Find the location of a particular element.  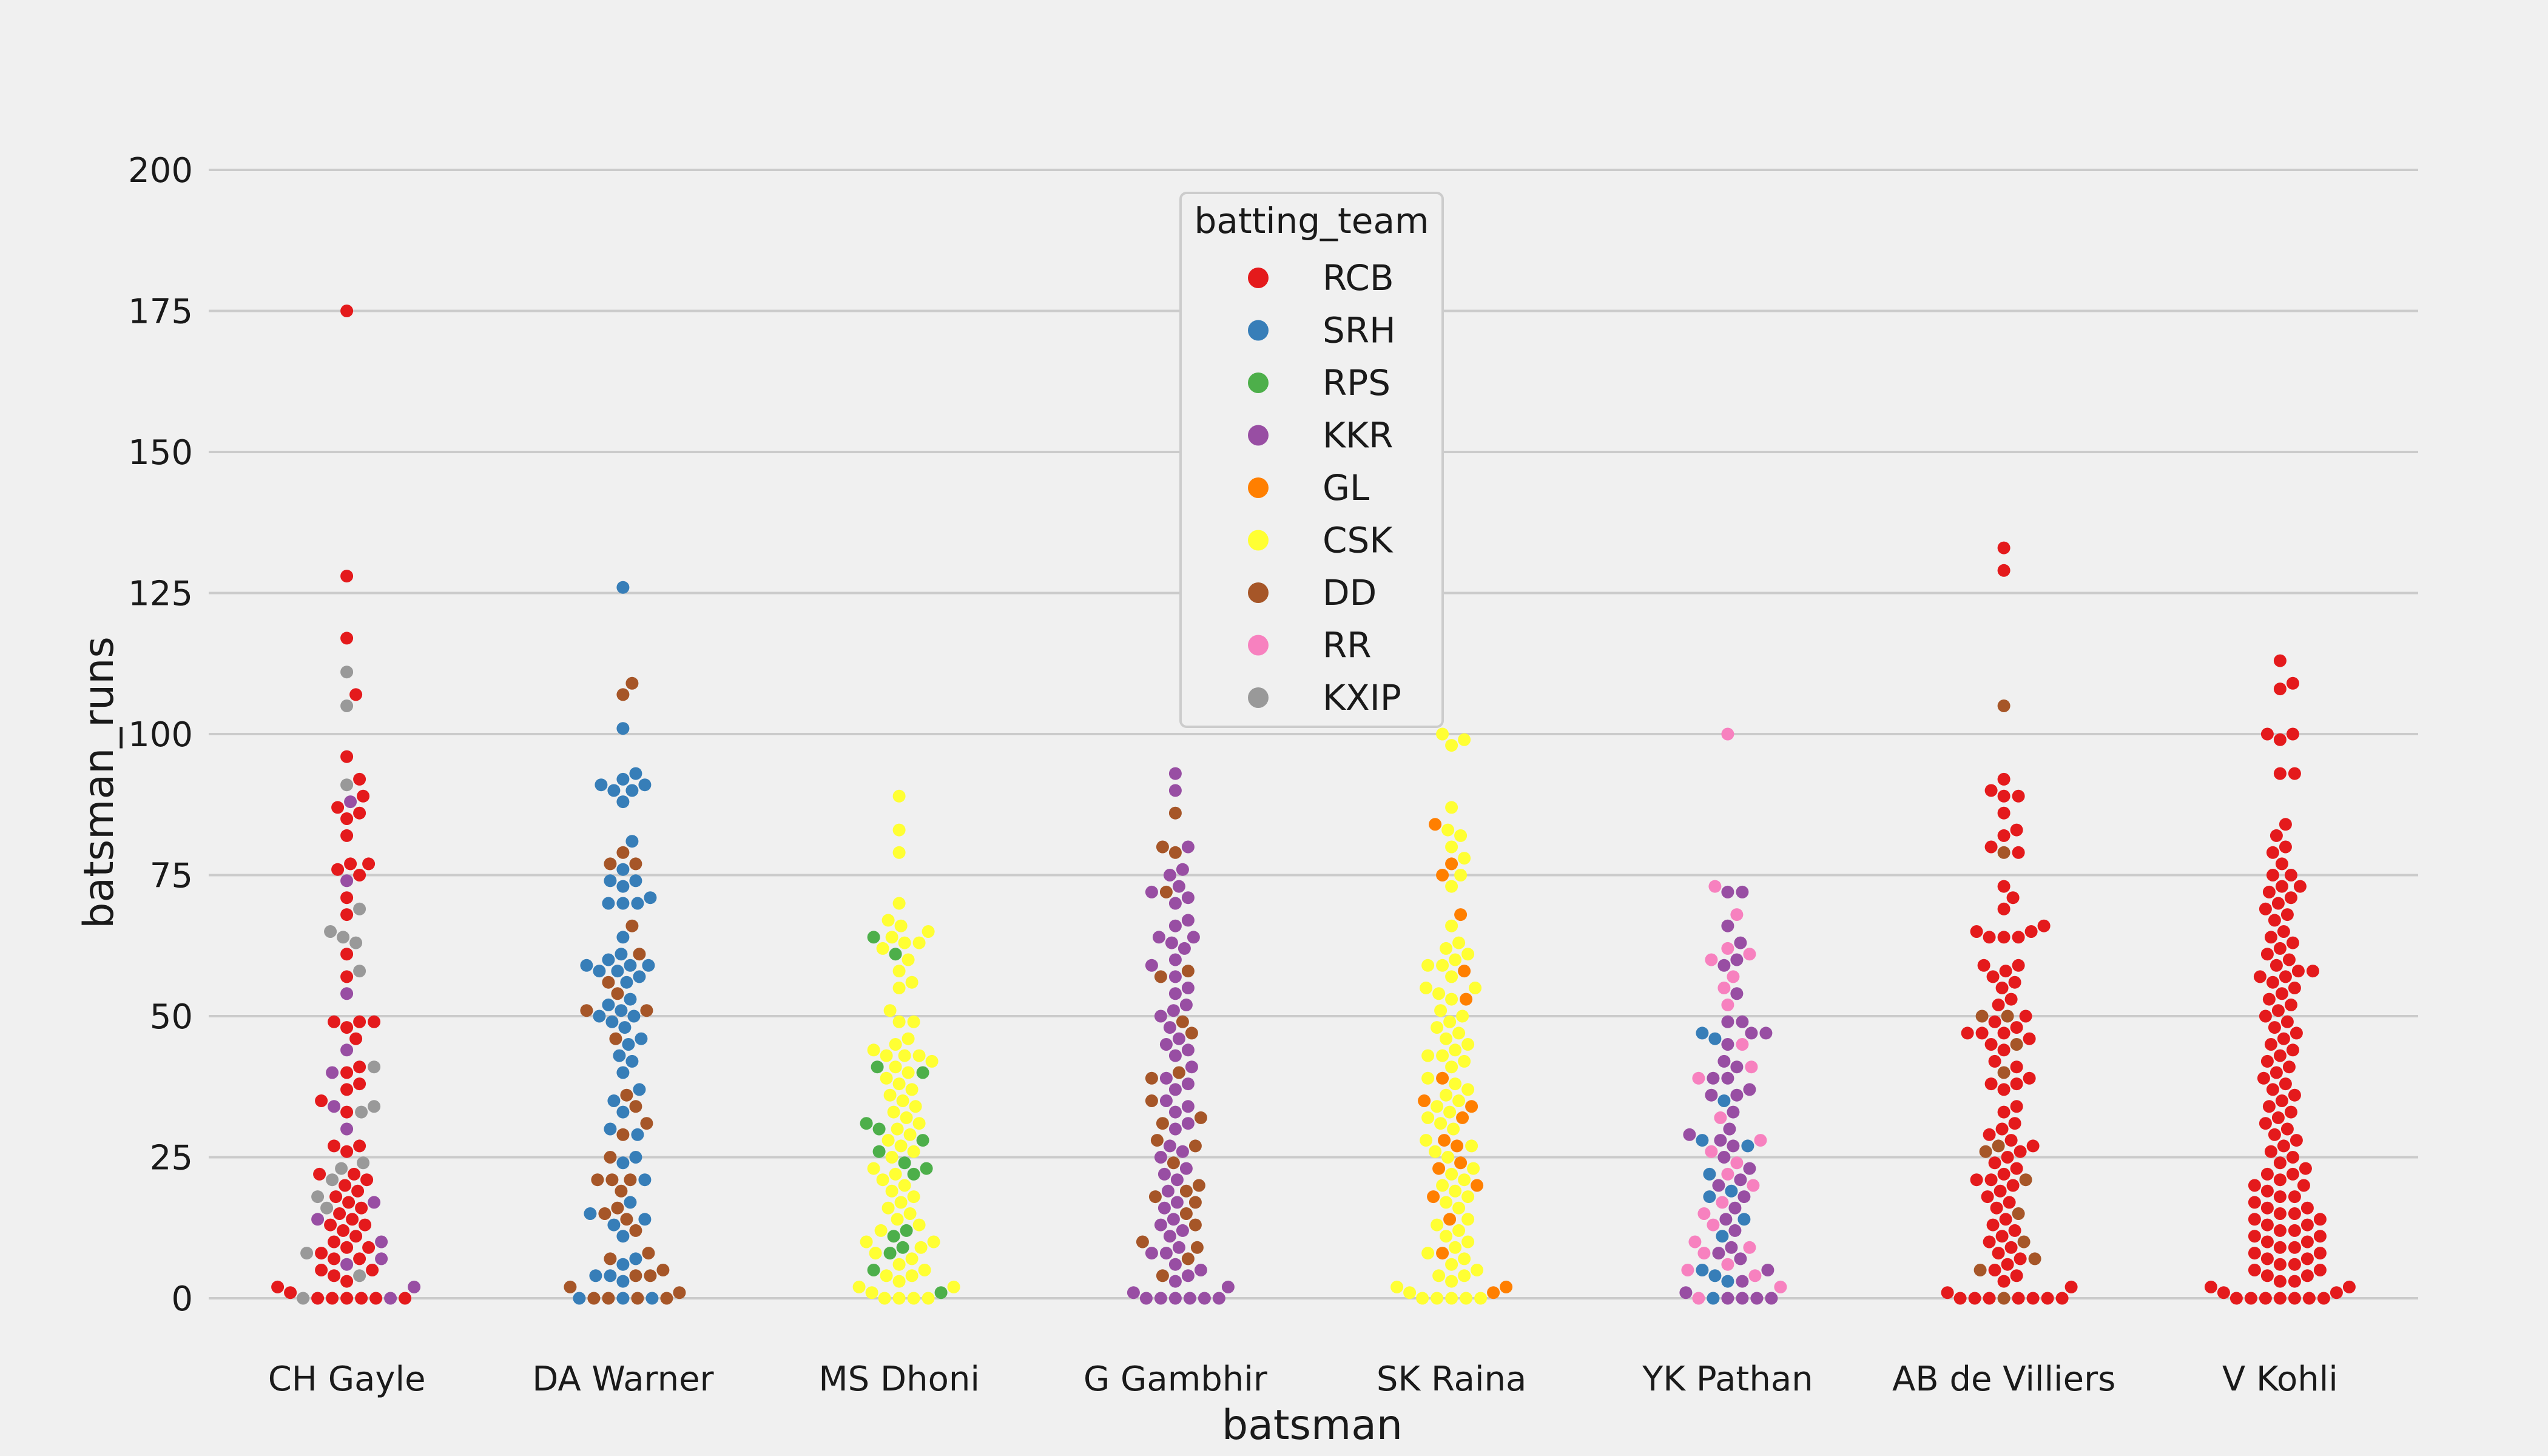

legend-marker is located at coordinates (1258, 435).